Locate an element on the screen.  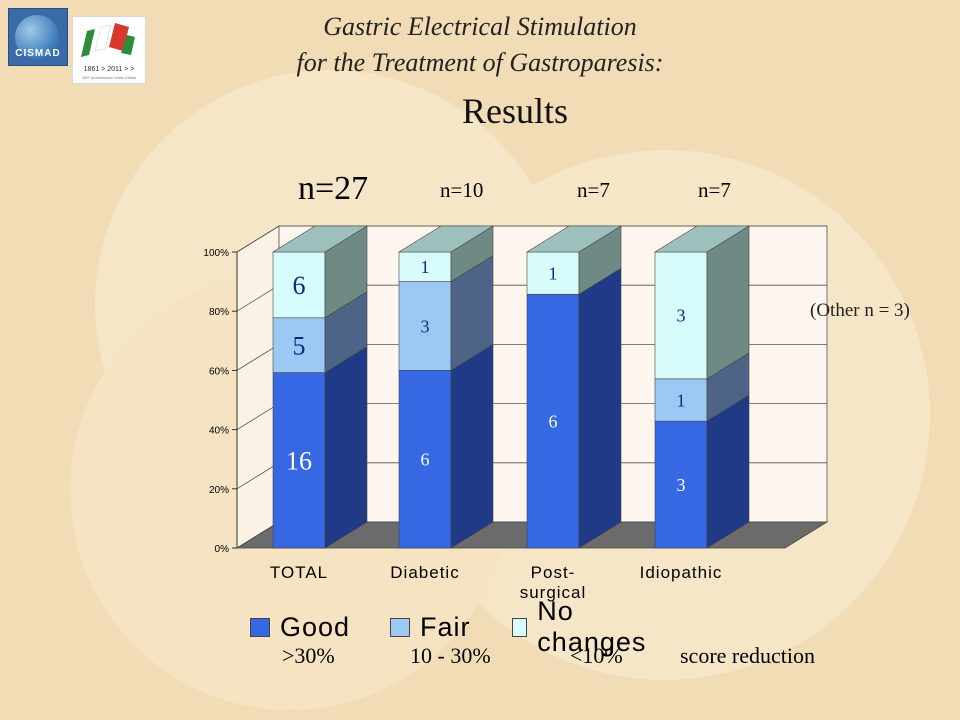
data-label: 5 is located at coordinates (299, 345).